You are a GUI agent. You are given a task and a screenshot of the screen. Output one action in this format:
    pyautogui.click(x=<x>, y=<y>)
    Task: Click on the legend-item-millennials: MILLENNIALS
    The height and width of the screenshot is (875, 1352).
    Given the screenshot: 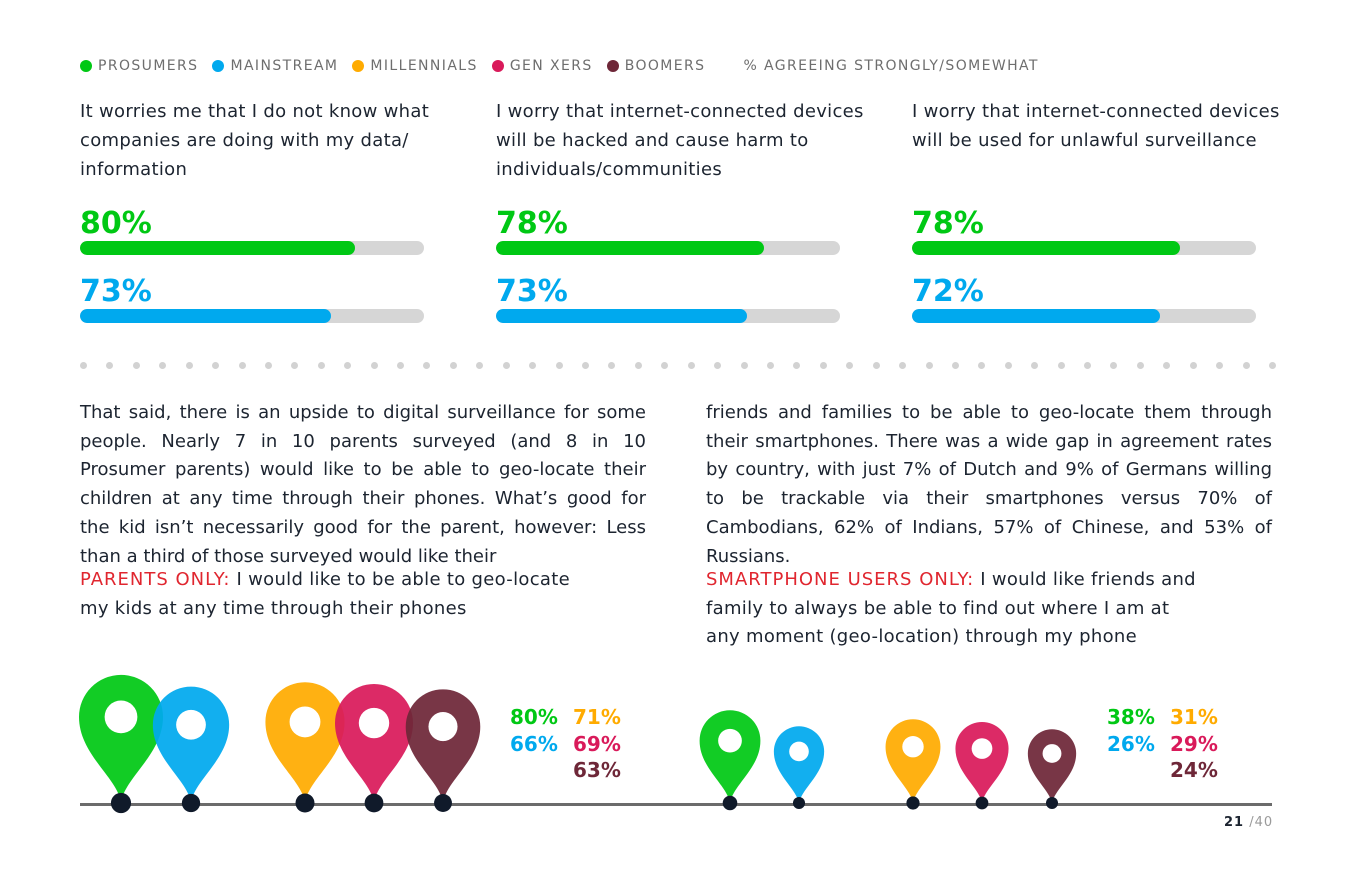 What is the action you would take?
    pyautogui.click(x=414, y=66)
    